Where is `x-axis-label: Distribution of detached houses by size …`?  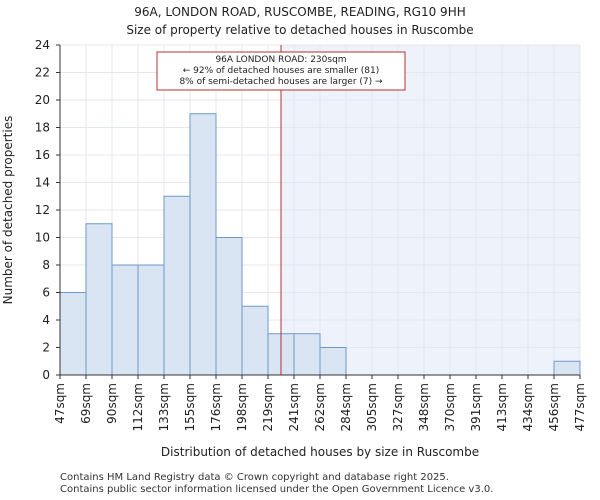 x-axis-label: Distribution of detached houses by size … is located at coordinates (320, 452).